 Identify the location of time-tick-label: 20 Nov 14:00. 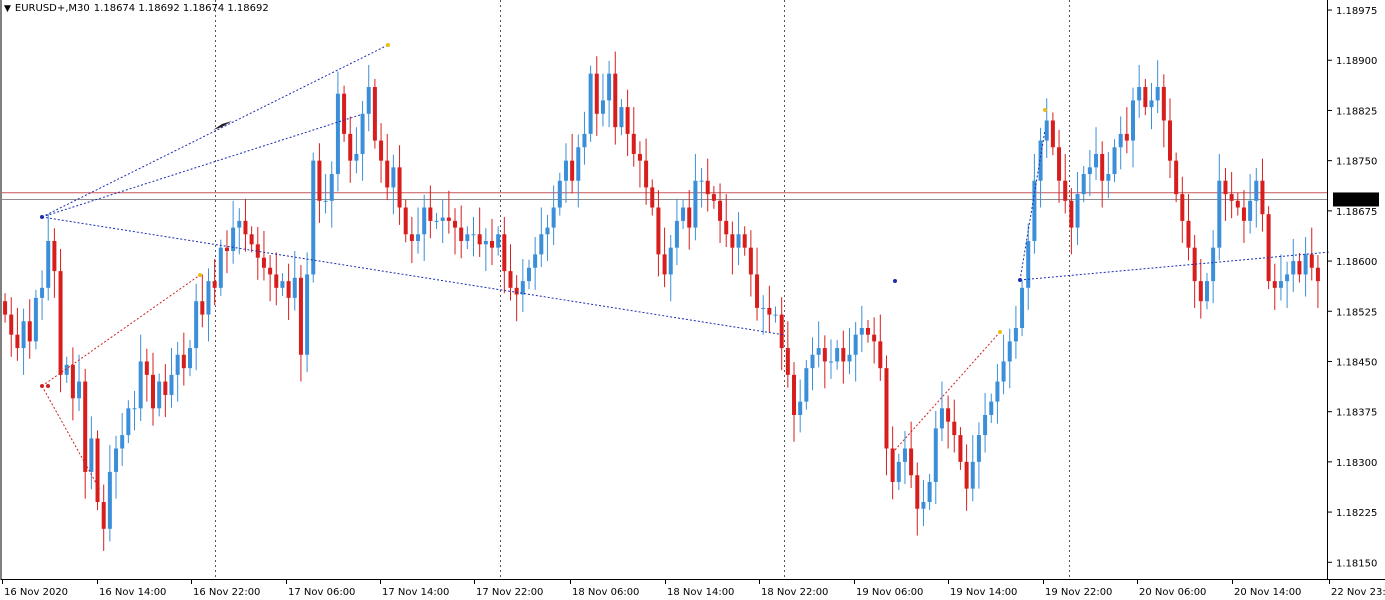
(1267, 592).